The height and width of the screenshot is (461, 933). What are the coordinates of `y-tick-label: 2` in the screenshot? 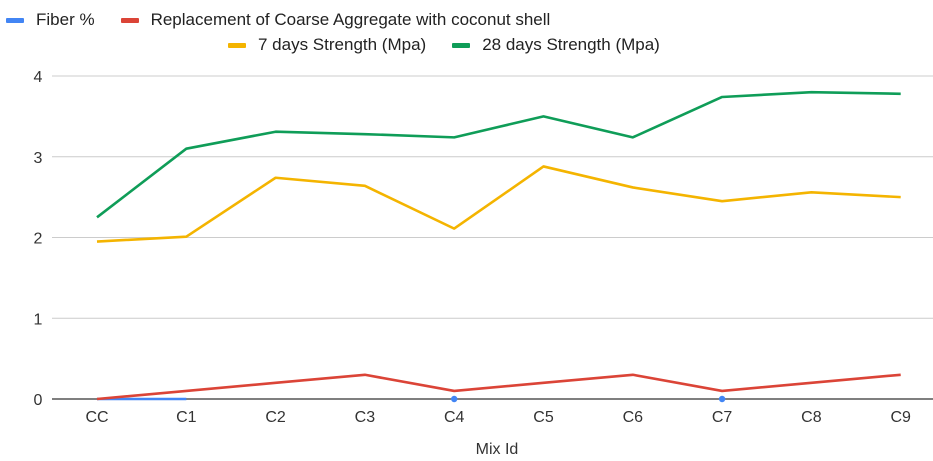 It's located at (38, 239).